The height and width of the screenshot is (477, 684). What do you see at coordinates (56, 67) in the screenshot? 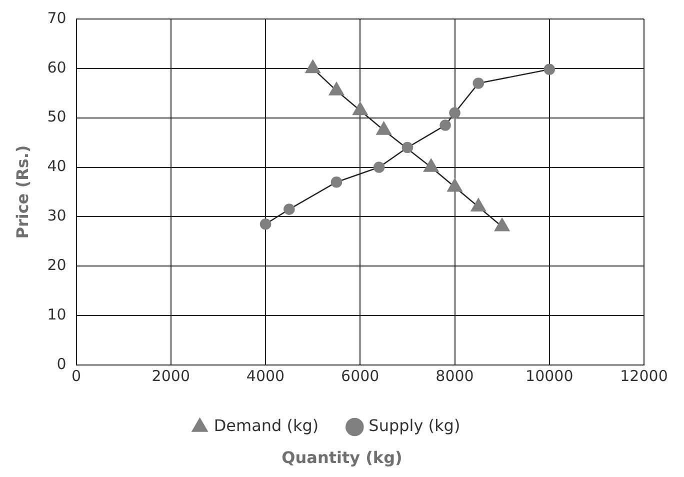
I see `y-tick-label: 60` at bounding box center [56, 67].